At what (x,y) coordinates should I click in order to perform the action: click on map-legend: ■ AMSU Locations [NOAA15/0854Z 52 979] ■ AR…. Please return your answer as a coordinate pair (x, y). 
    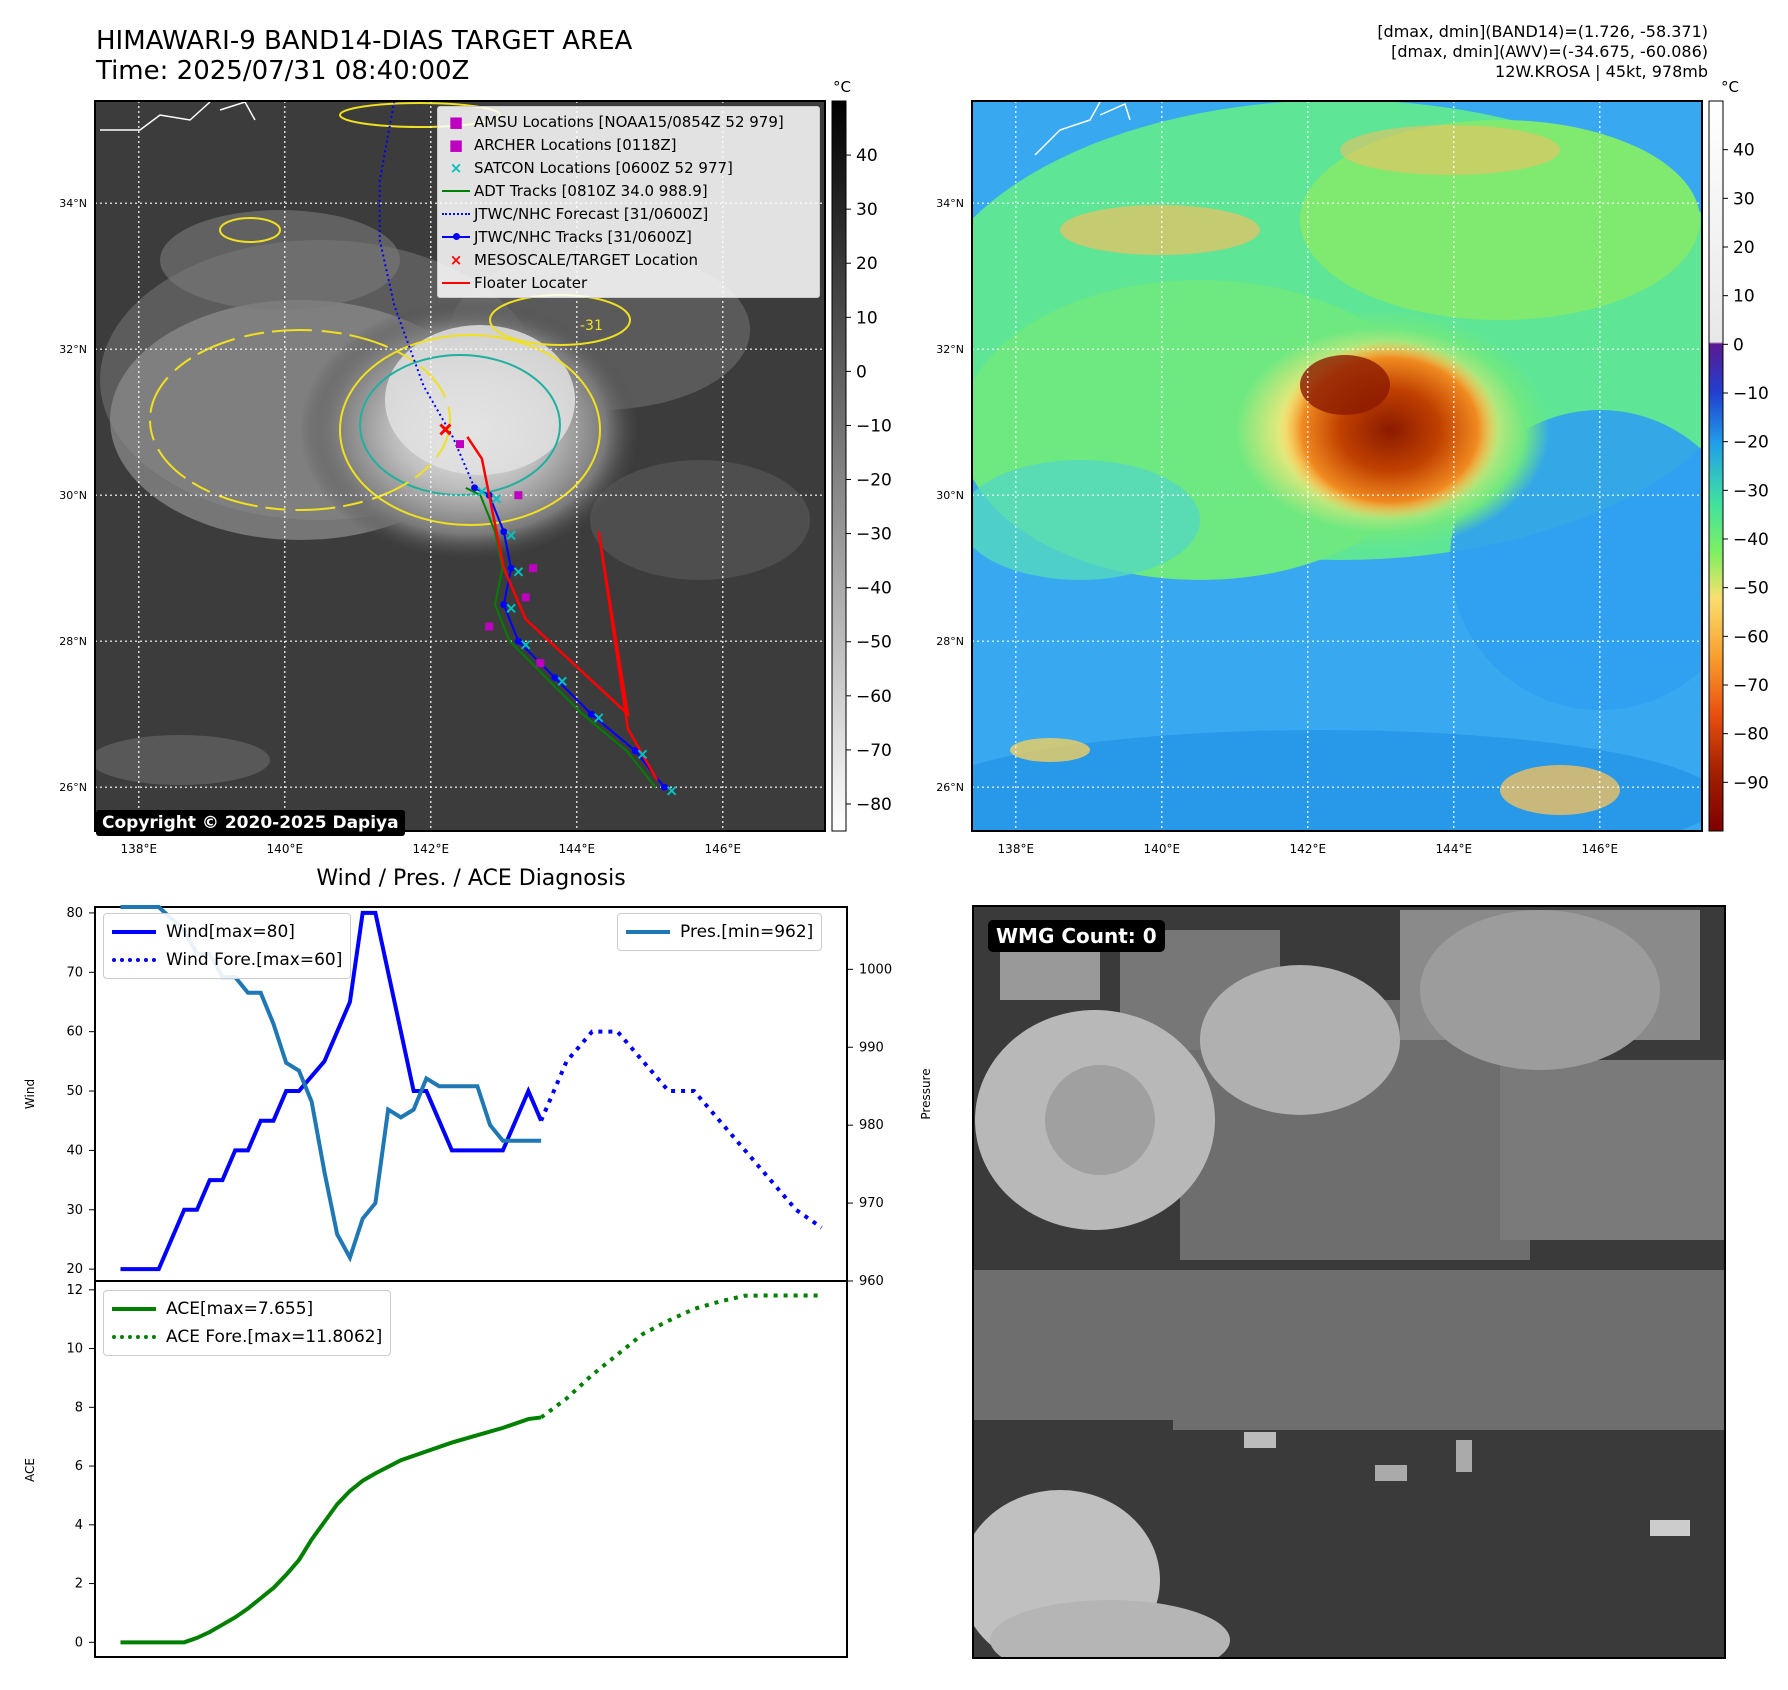
    Looking at the image, I should click on (628, 202).